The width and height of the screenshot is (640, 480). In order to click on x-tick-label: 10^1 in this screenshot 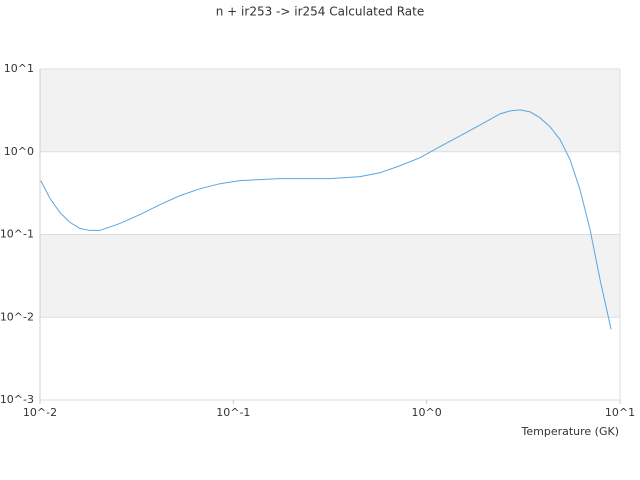, I will do `click(620, 412)`.